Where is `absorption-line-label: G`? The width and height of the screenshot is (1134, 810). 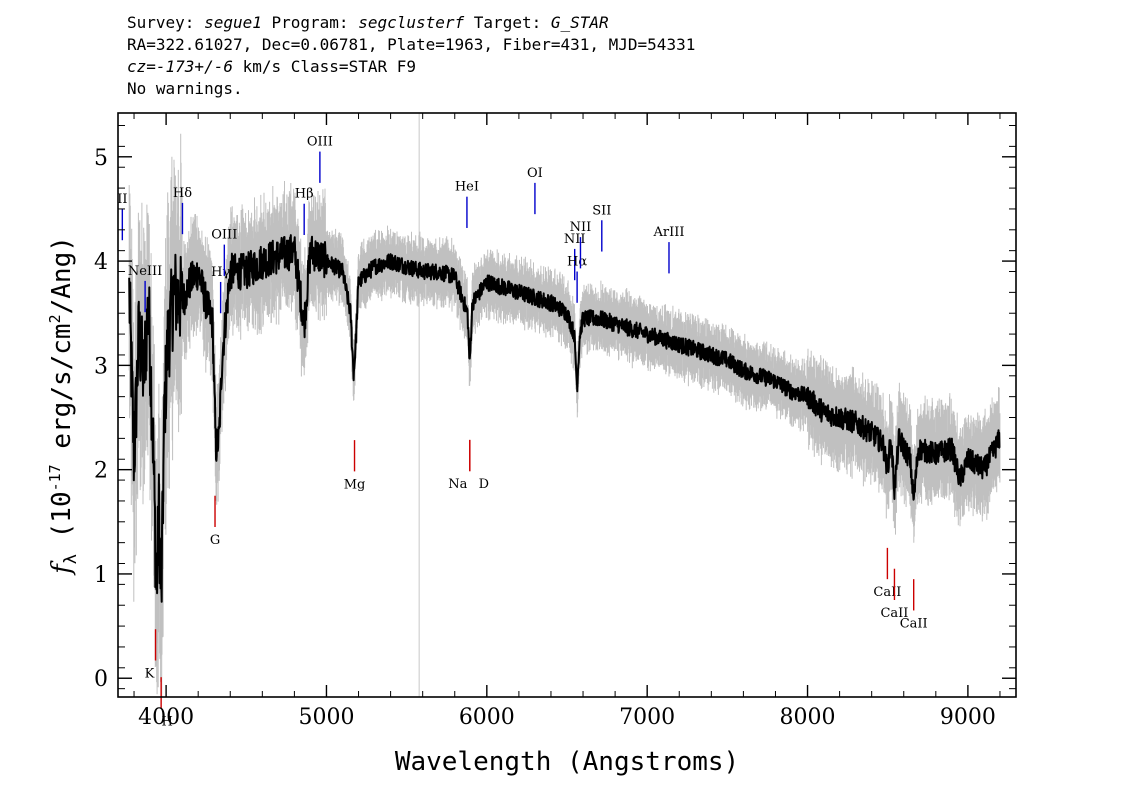
absorption-line-label: G is located at coordinates (215, 540).